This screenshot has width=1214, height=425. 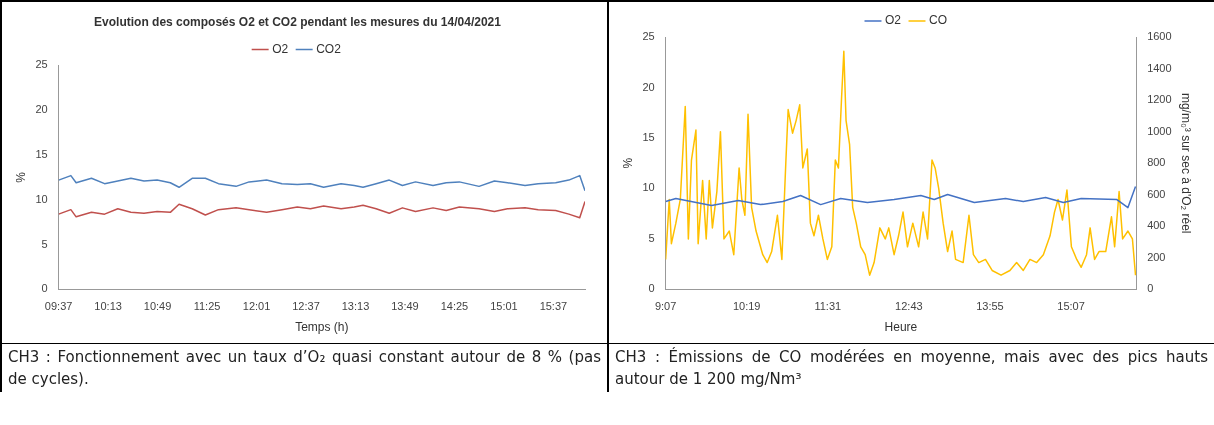 What do you see at coordinates (828, 306) in the screenshot?
I see `x-tick-label: 11:31` at bounding box center [828, 306].